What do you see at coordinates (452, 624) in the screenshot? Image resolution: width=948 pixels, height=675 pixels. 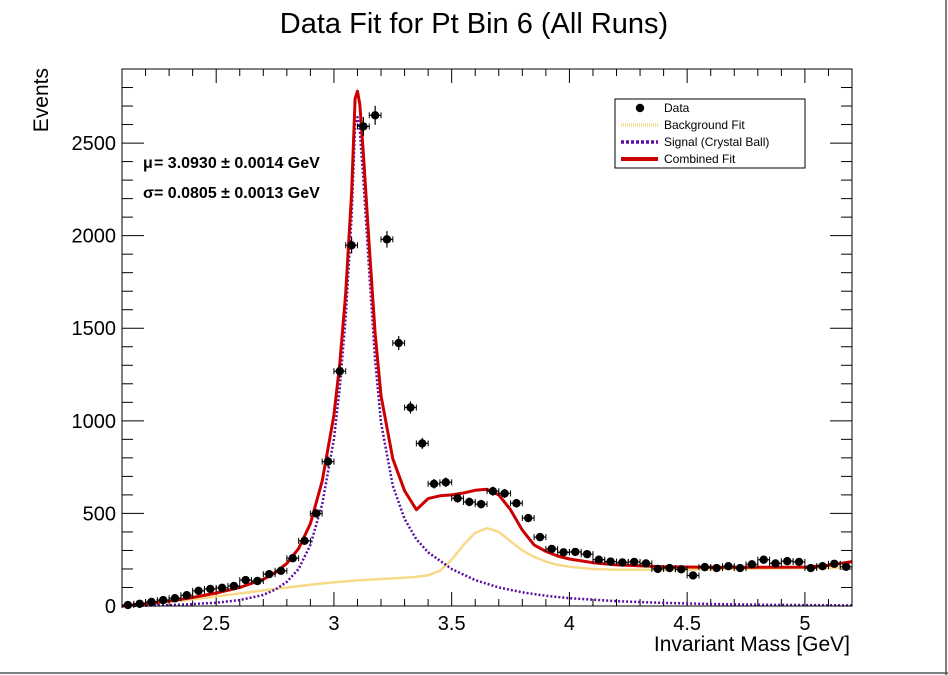 I see `x-tick-label: 3.5` at bounding box center [452, 624].